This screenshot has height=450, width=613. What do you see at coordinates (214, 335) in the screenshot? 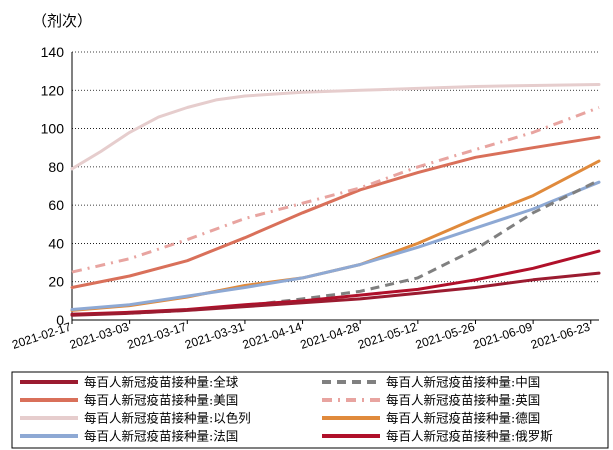
I see `x-tick-label: 2021-03-31` at bounding box center [214, 335].